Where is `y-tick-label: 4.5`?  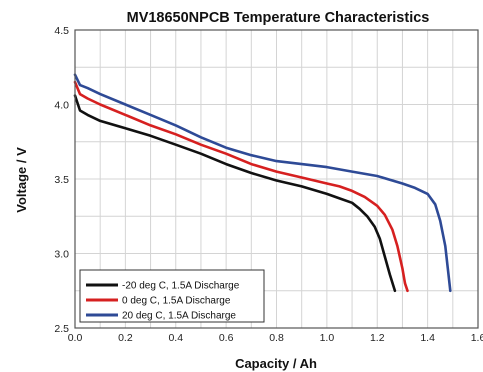
y-tick-label: 4.5 is located at coordinates (61, 31).